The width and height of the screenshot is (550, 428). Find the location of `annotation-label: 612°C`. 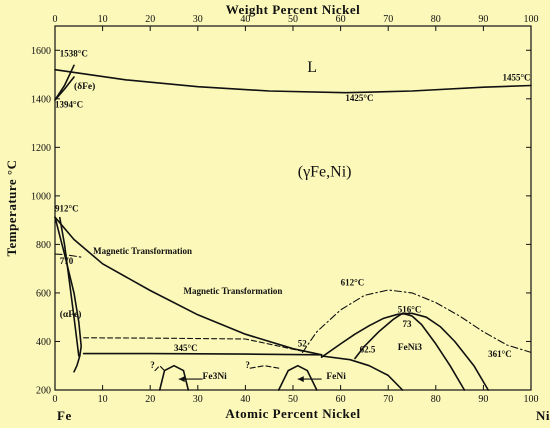

annotation-label: 612°C is located at coordinates (353, 283).